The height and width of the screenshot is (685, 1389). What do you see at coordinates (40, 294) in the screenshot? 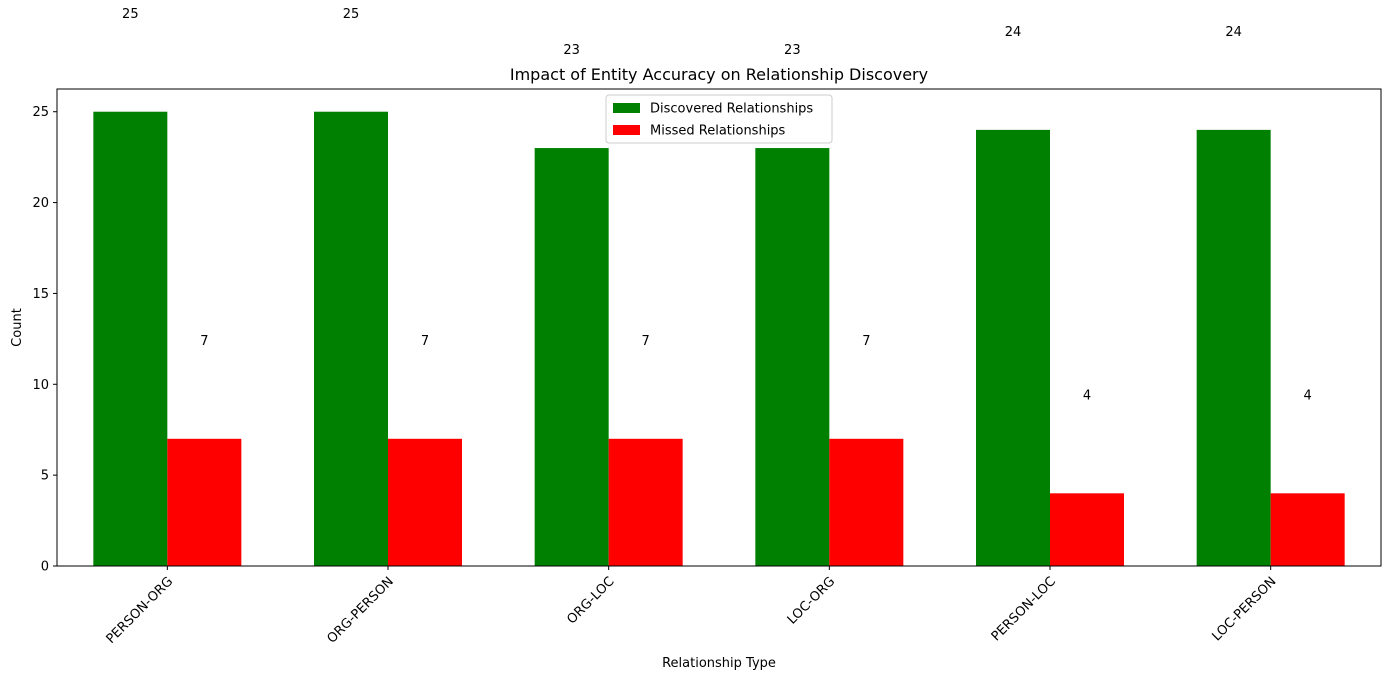
I see `y-tick-label: 15` at bounding box center [40, 294].